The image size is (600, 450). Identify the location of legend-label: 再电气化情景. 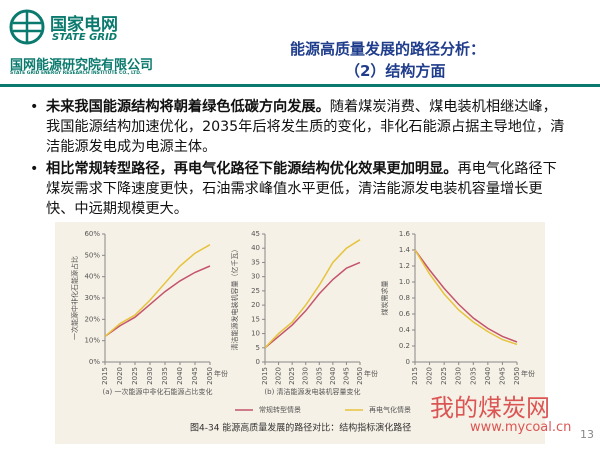
(390, 409).